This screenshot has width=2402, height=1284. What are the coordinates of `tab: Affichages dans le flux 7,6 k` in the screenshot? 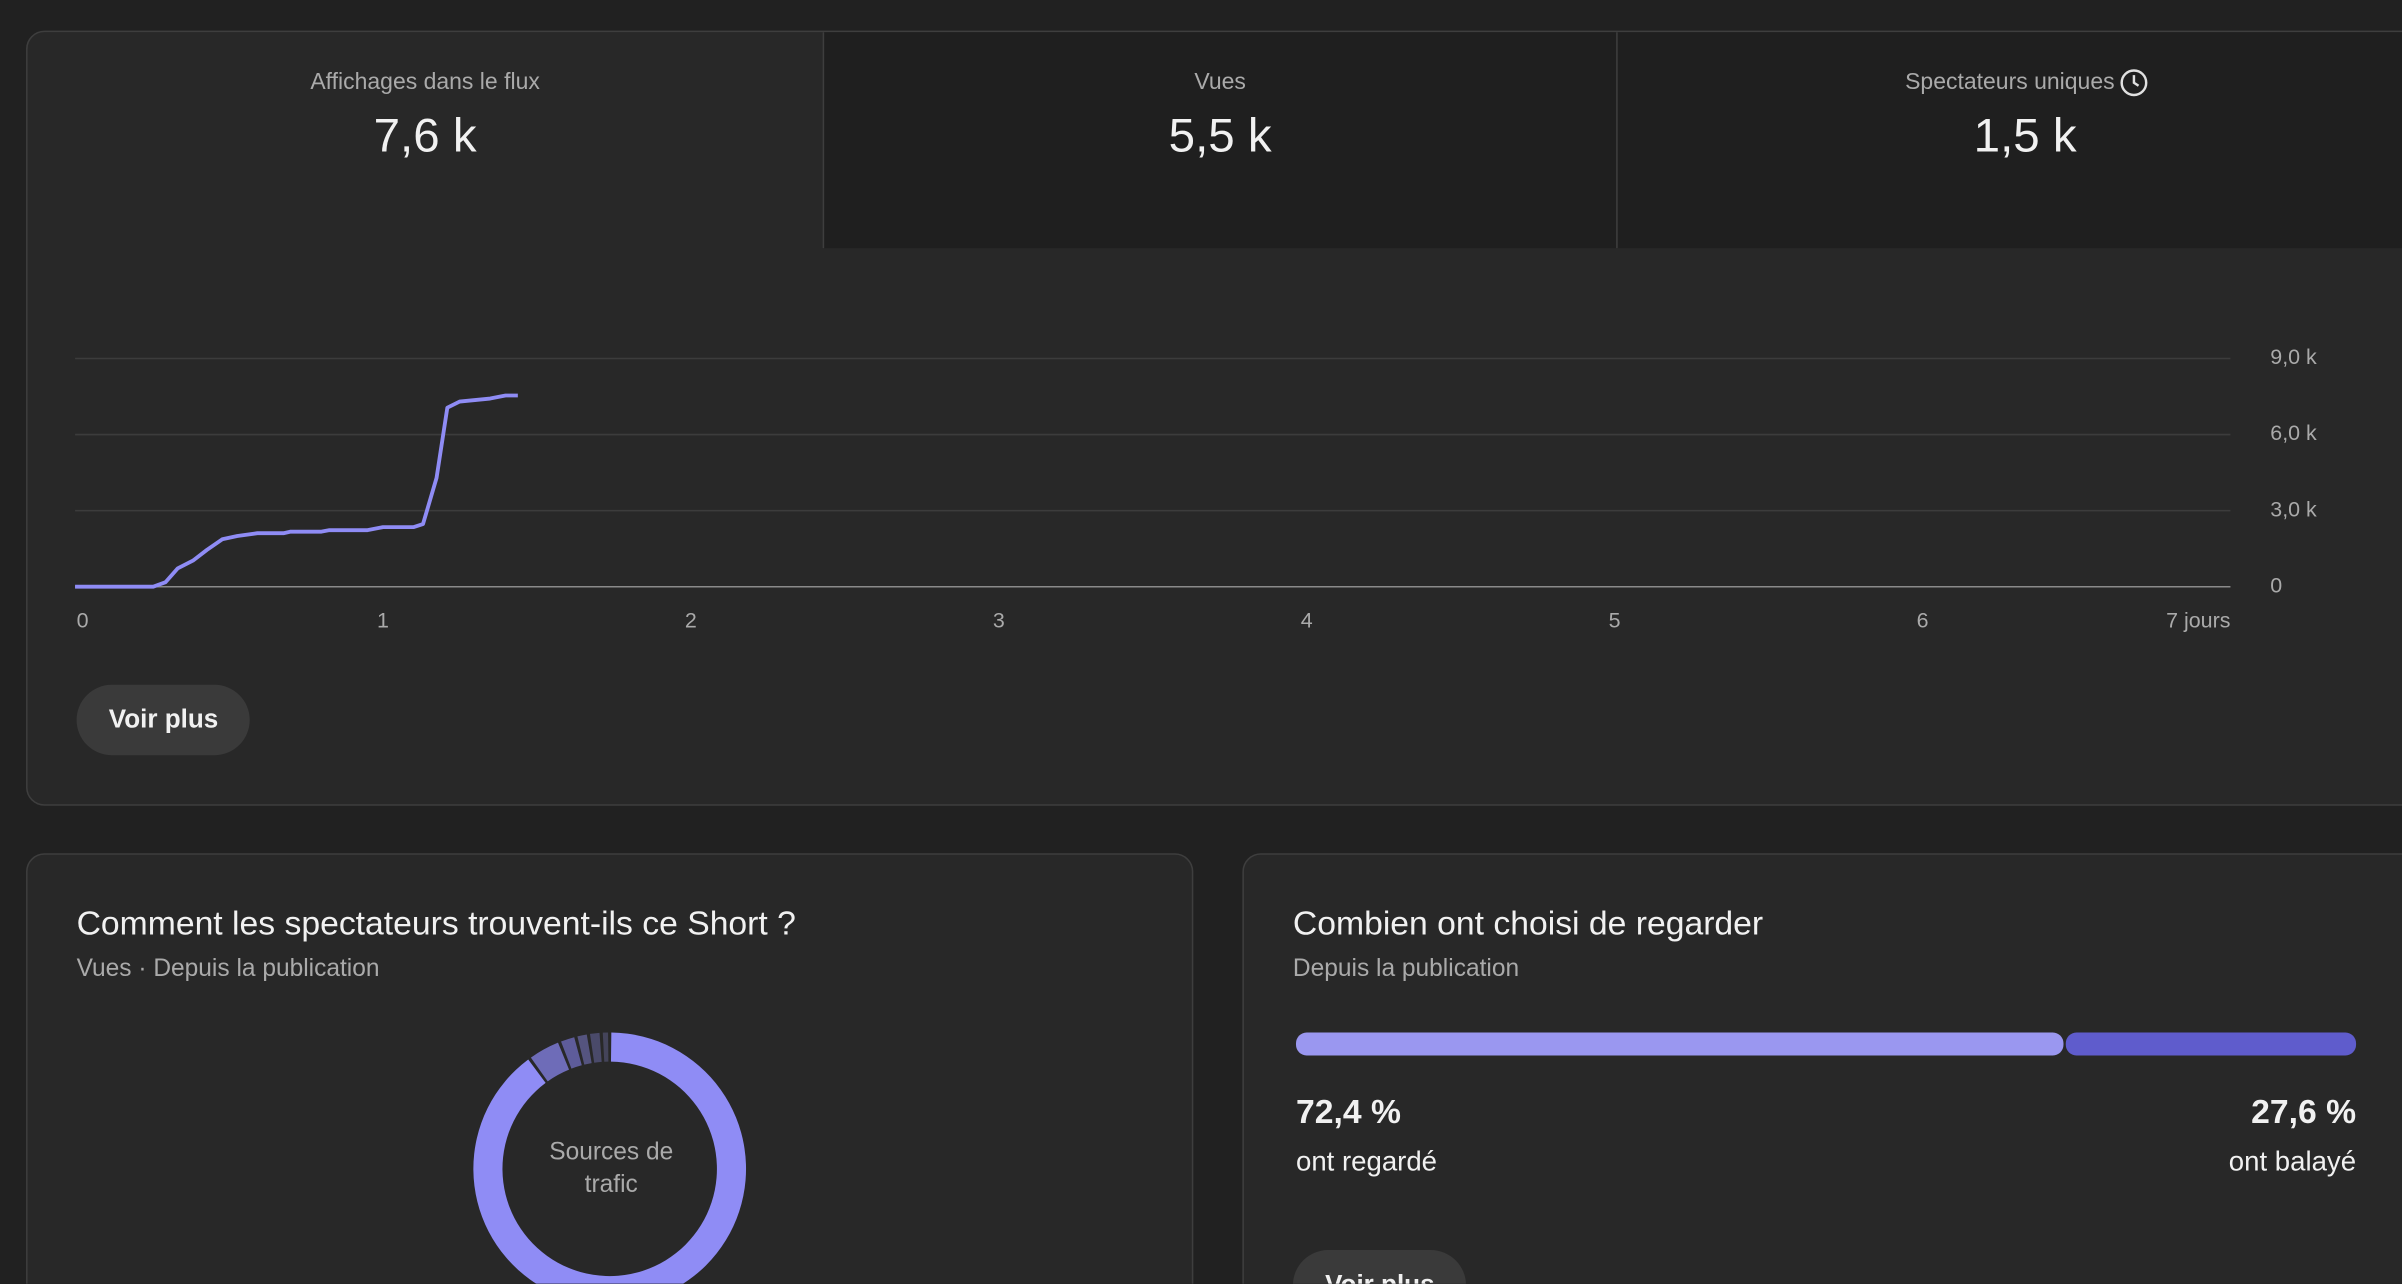 It's located at (425, 140).